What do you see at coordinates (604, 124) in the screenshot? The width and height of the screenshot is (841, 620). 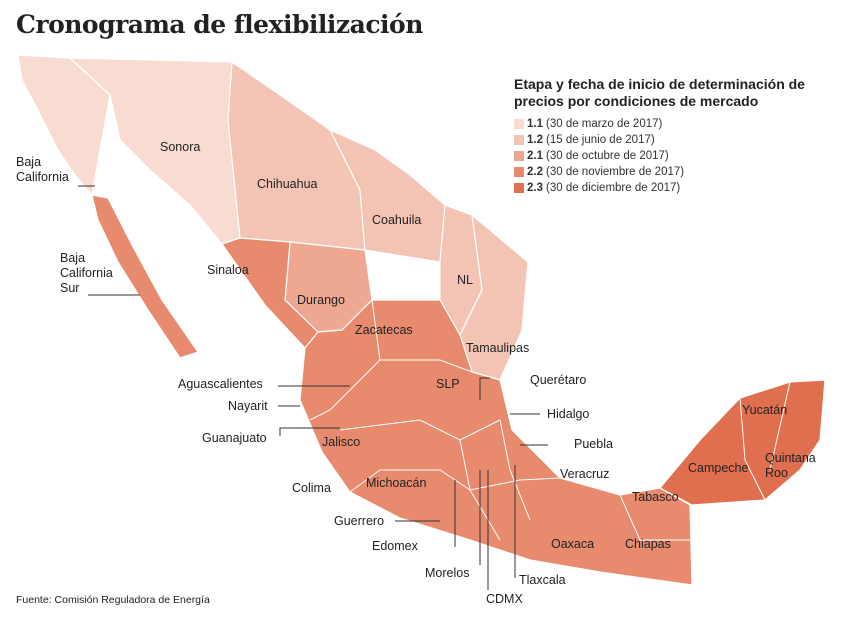 I see `legend-date: (30 de marzo de 2017)` at bounding box center [604, 124].